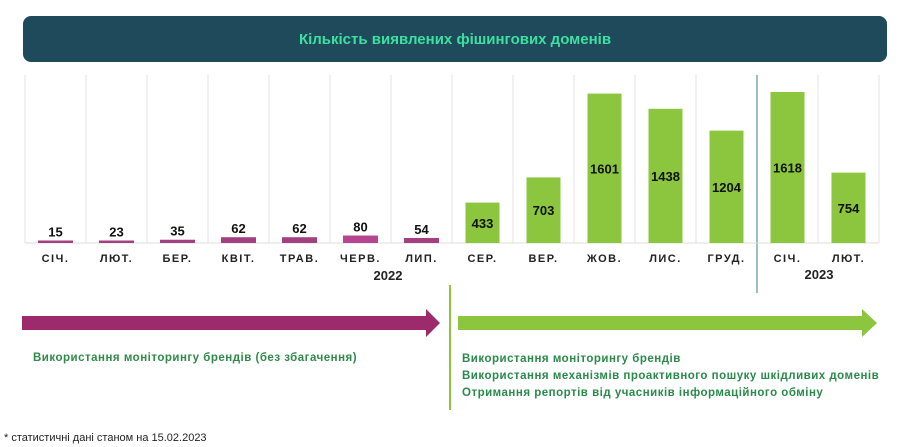 The height and width of the screenshot is (447, 900). I want to click on chart-title: Кількість виявлених фішингових доменів, so click(455, 39).